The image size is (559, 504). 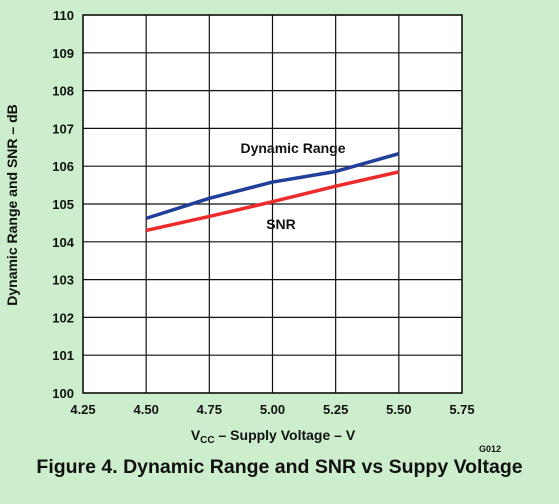 What do you see at coordinates (63, 242) in the screenshot?
I see `y-tick-label: 104` at bounding box center [63, 242].